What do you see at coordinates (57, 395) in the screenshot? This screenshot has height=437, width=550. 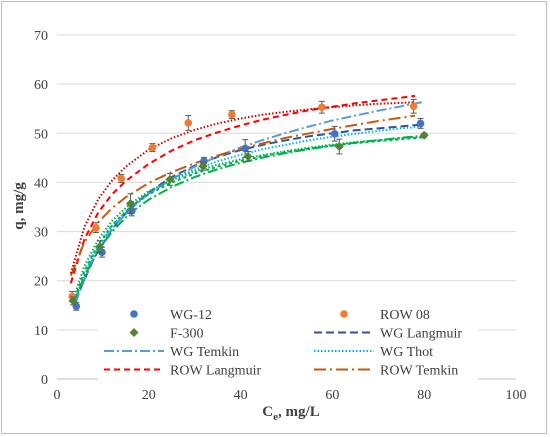 I see `x-tick-label-0: 0` at bounding box center [57, 395].